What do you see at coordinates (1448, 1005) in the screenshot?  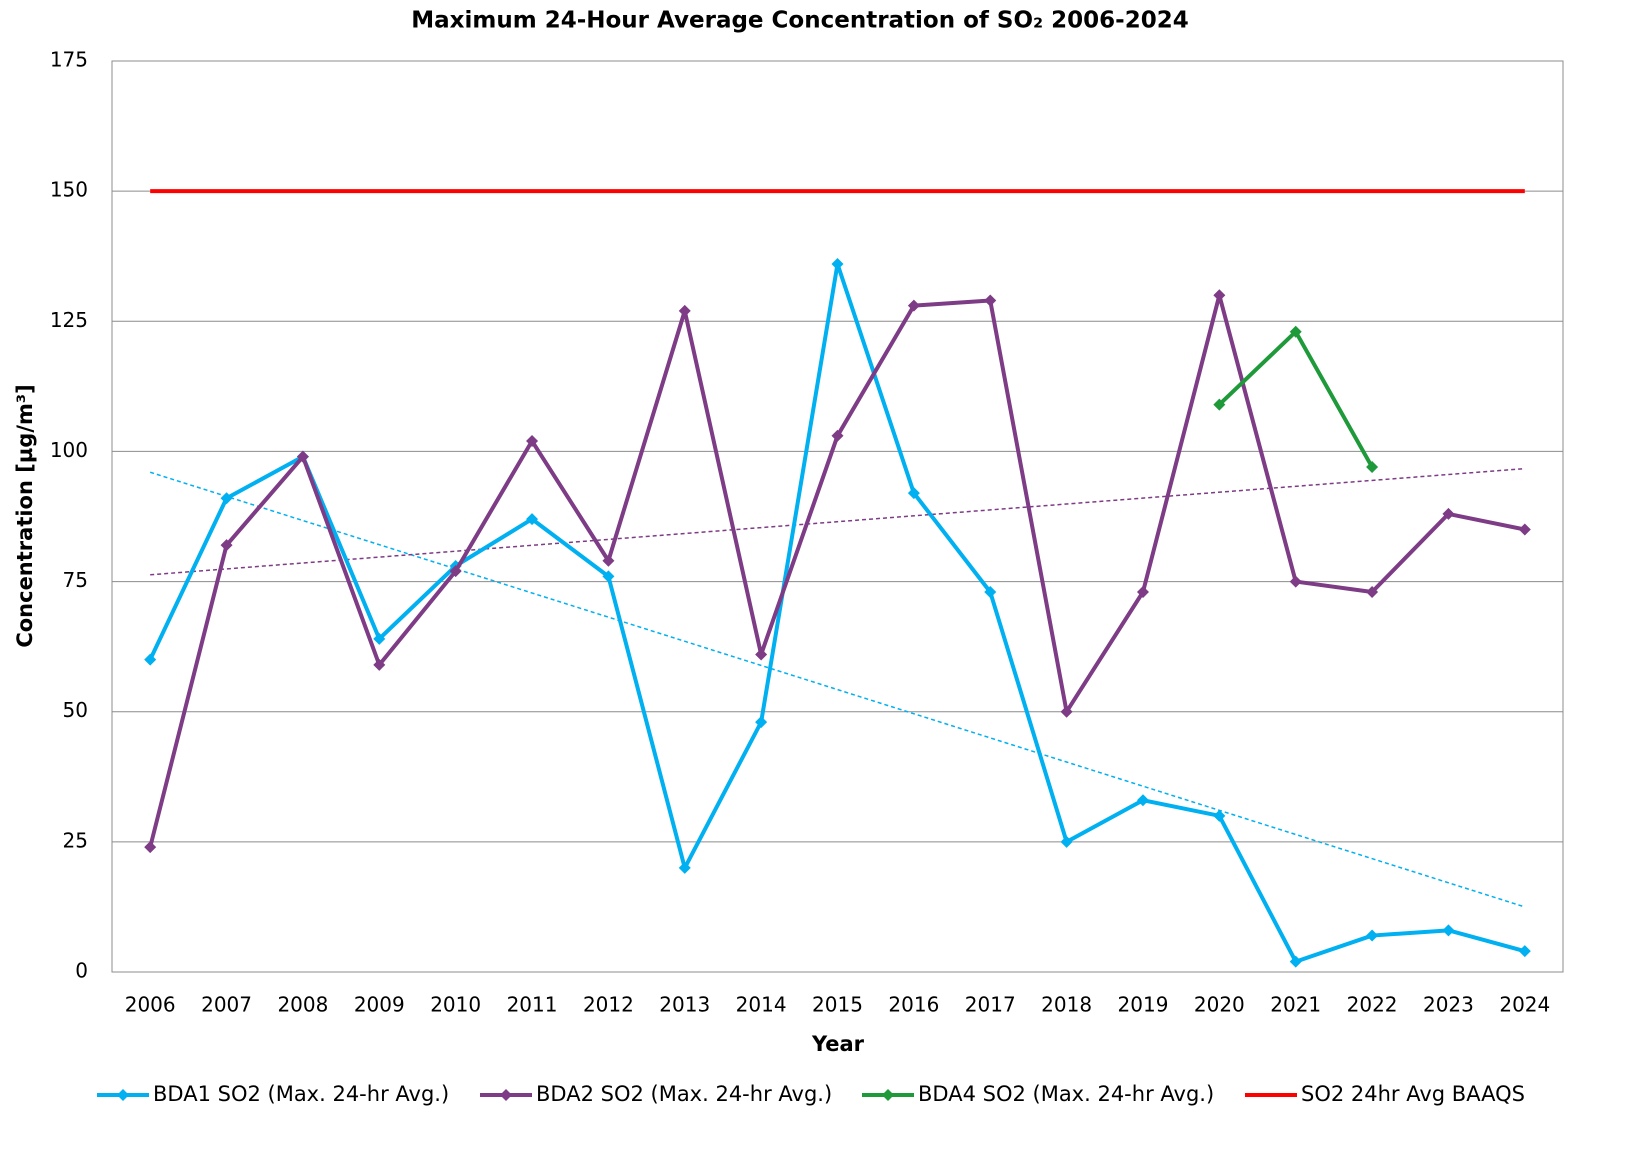 I see `x-tick-label: 2023` at bounding box center [1448, 1005].